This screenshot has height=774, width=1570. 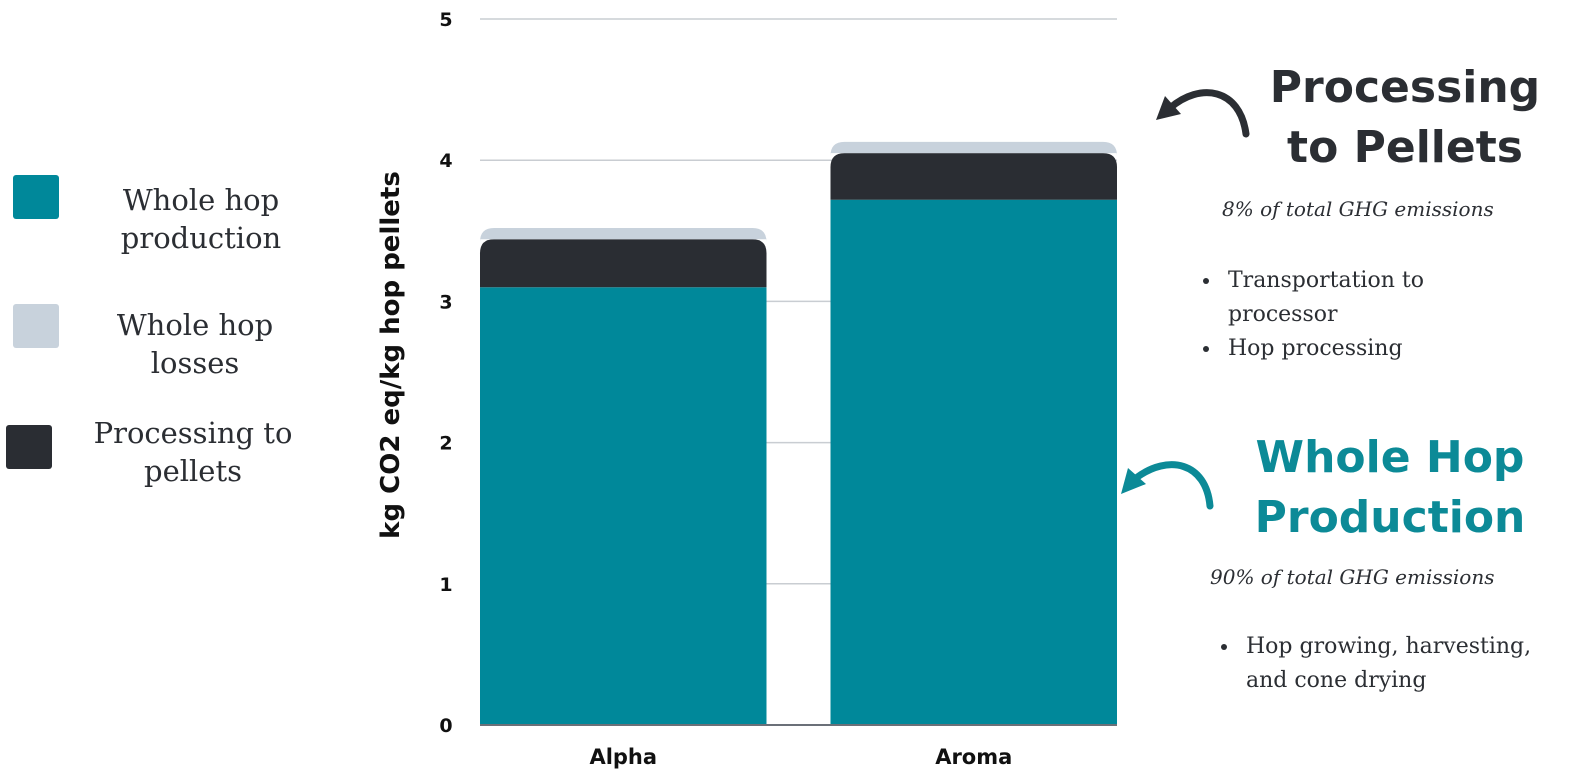 What do you see at coordinates (1133, 481) in the screenshot?
I see `arrow-head-whole-hop-icon` at bounding box center [1133, 481].